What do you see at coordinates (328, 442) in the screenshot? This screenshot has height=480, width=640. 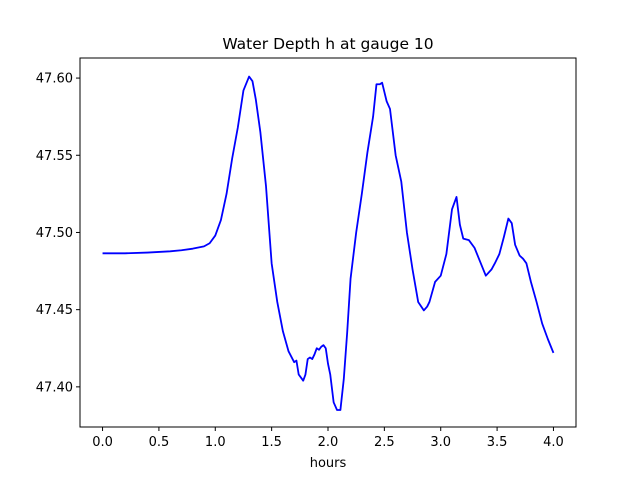 I see `x-tick-label: 2.0` at bounding box center [328, 442].